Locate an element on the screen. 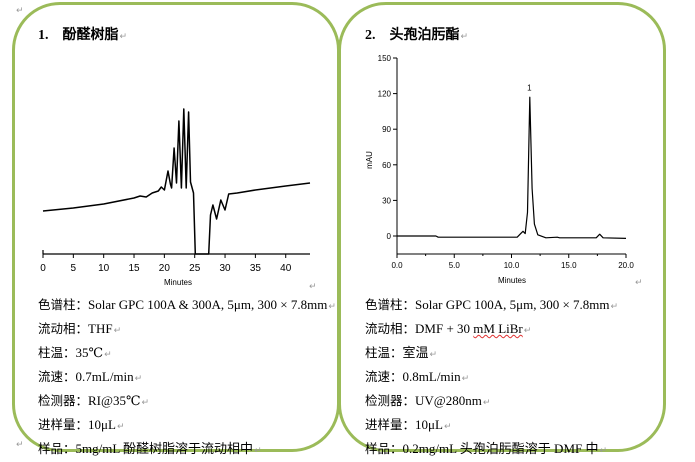 The image size is (695, 462). y-tick-label: 60 is located at coordinates (386, 165).